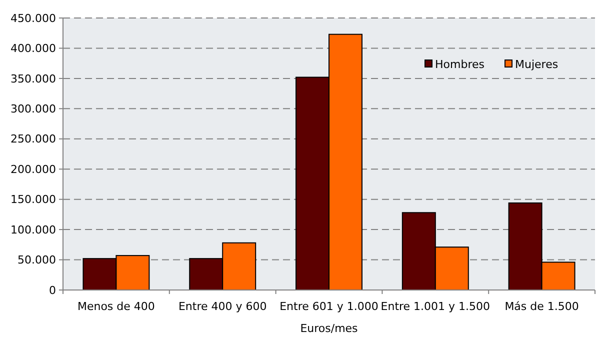 The height and width of the screenshot is (342, 607). I want to click on x-tick-label: Entre 400 y 600, so click(222, 306).